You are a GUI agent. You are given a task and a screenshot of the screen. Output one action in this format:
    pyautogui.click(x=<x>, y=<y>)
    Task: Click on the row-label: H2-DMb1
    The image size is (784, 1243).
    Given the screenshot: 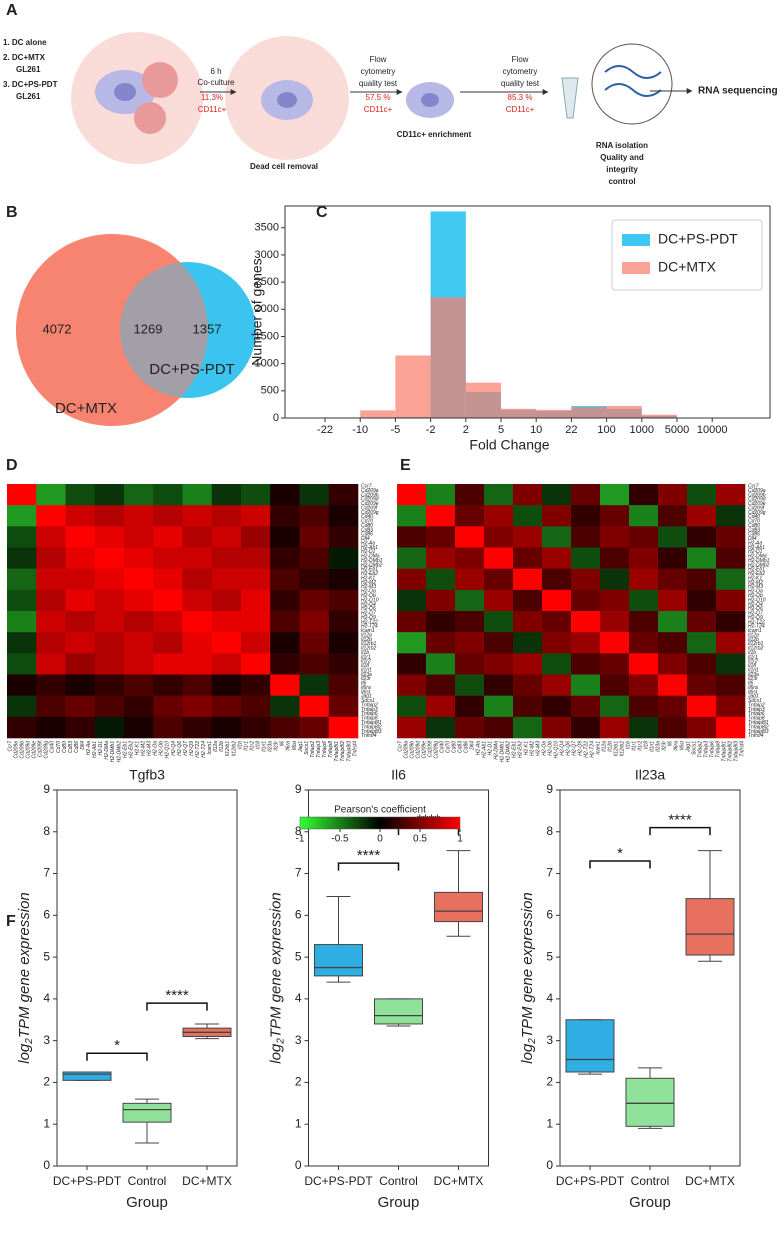 What is the action you would take?
    pyautogui.click(x=759, y=561)
    